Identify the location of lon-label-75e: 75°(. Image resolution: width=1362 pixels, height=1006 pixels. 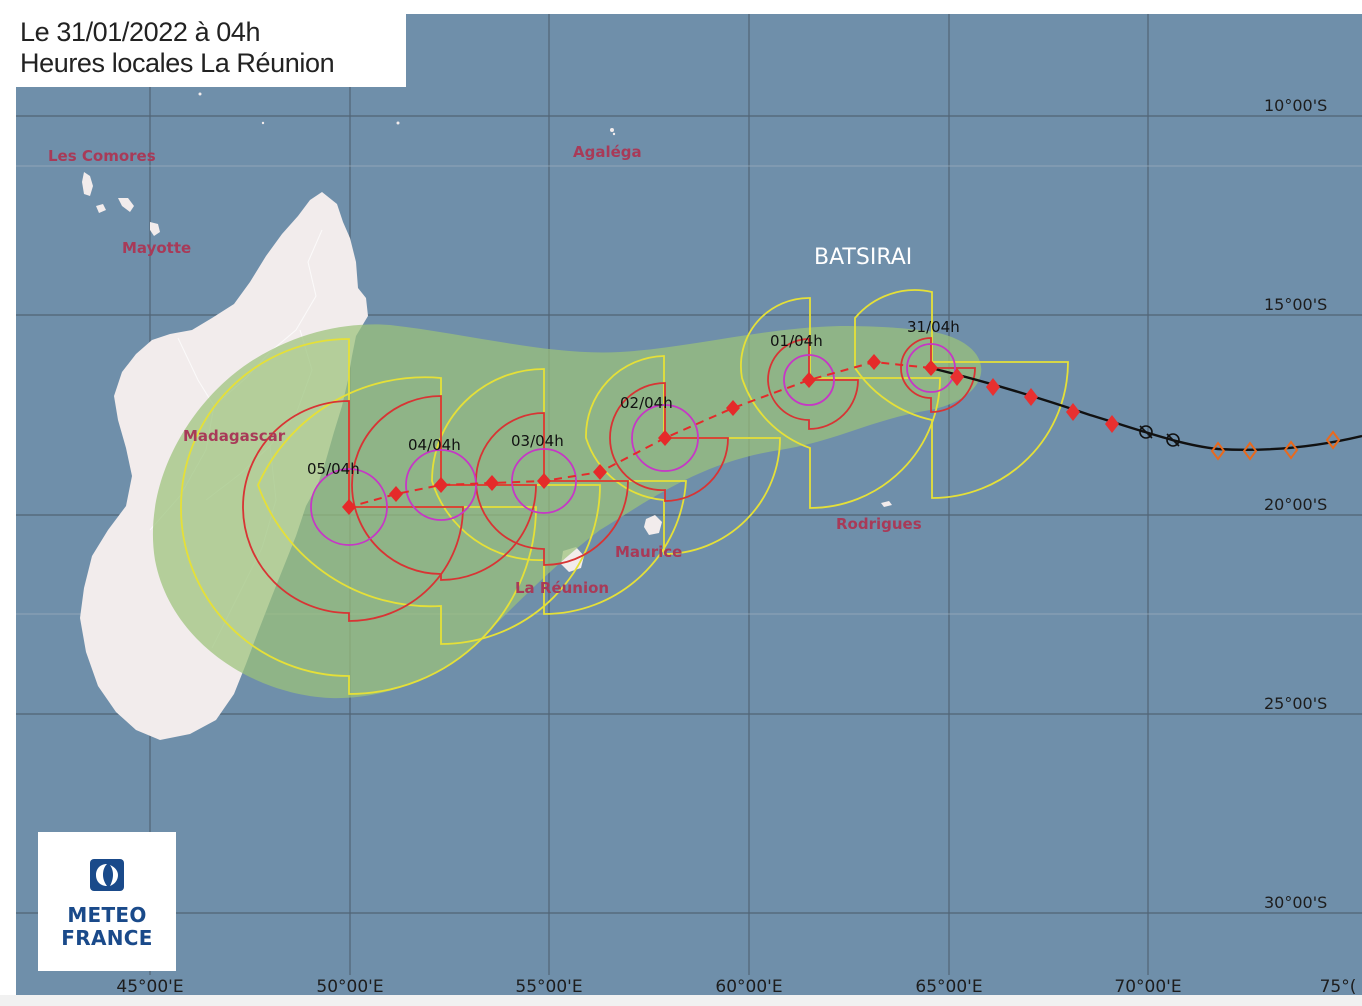
(1338, 987).